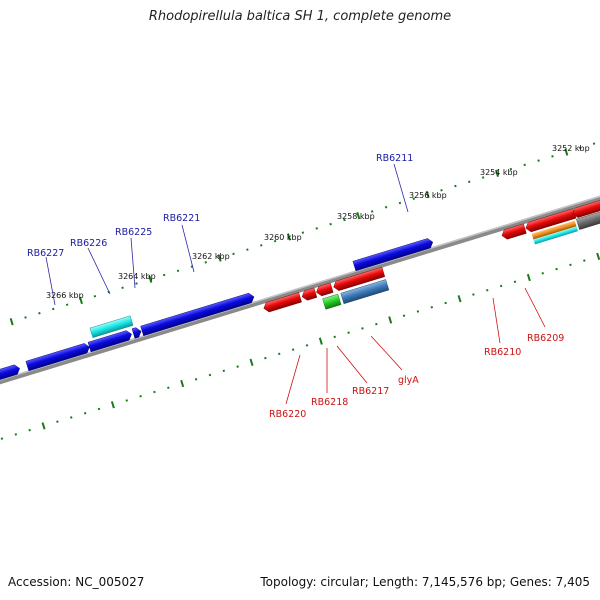 The image size is (600, 600). What do you see at coordinates (50, 281) in the screenshot?
I see `leader-rb6227` at bounding box center [50, 281].